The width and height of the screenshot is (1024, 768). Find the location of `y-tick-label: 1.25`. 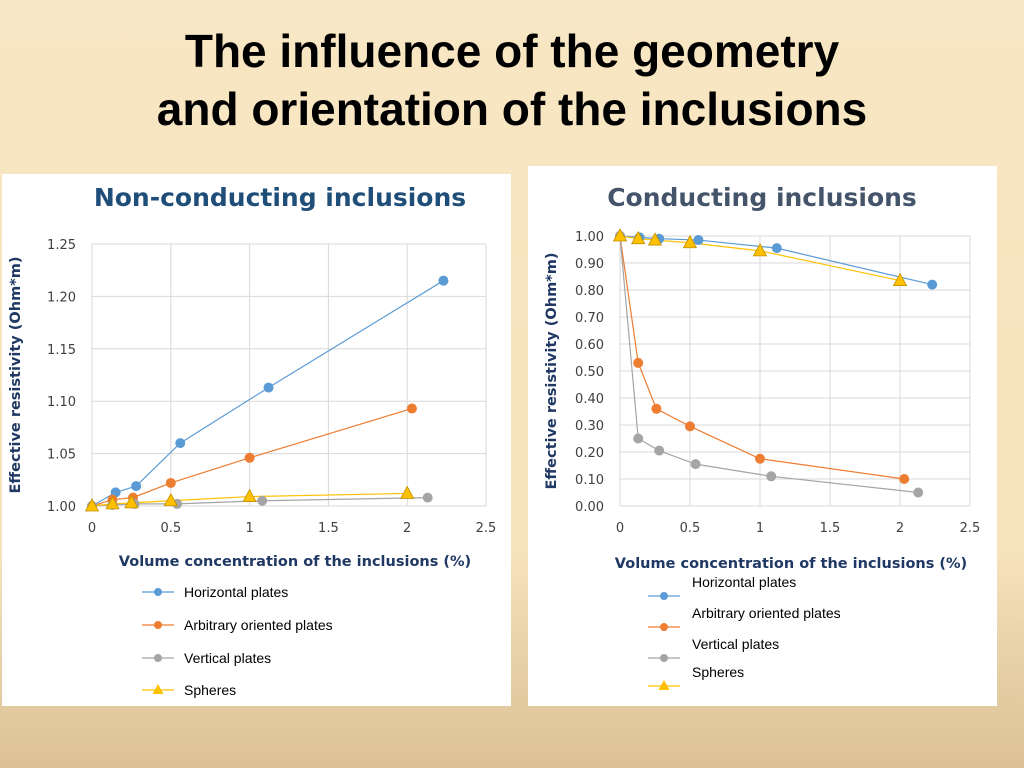

y-tick-label: 1.25 is located at coordinates (61, 245).